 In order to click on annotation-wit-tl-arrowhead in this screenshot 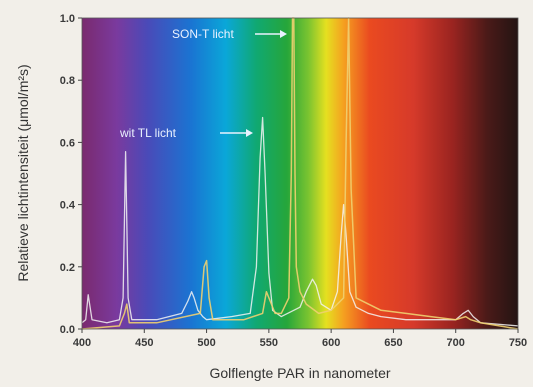, I will do `click(249, 133)`.